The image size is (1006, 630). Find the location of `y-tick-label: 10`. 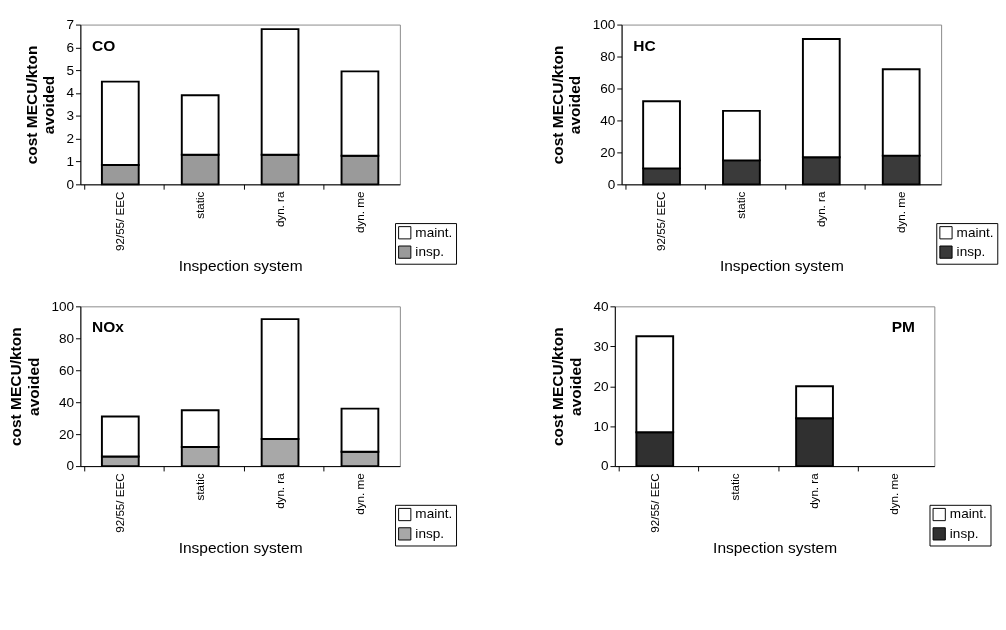

y-tick-label: 10 is located at coordinates (601, 426).